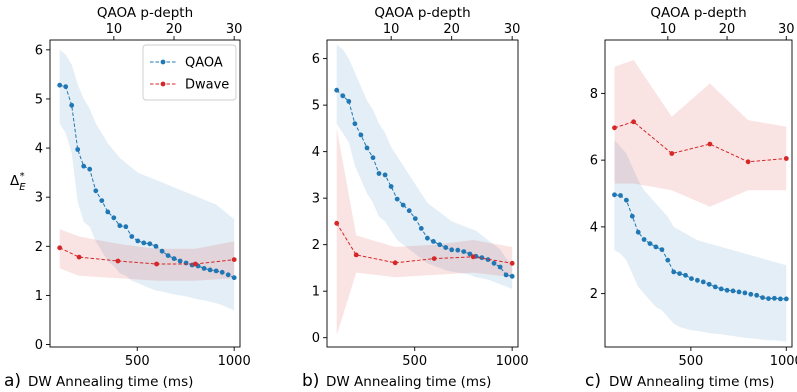 This screenshot has height=392, width=797. What do you see at coordinates (207, 85) in the screenshot?
I see `legend-label: Dwave` at bounding box center [207, 85].